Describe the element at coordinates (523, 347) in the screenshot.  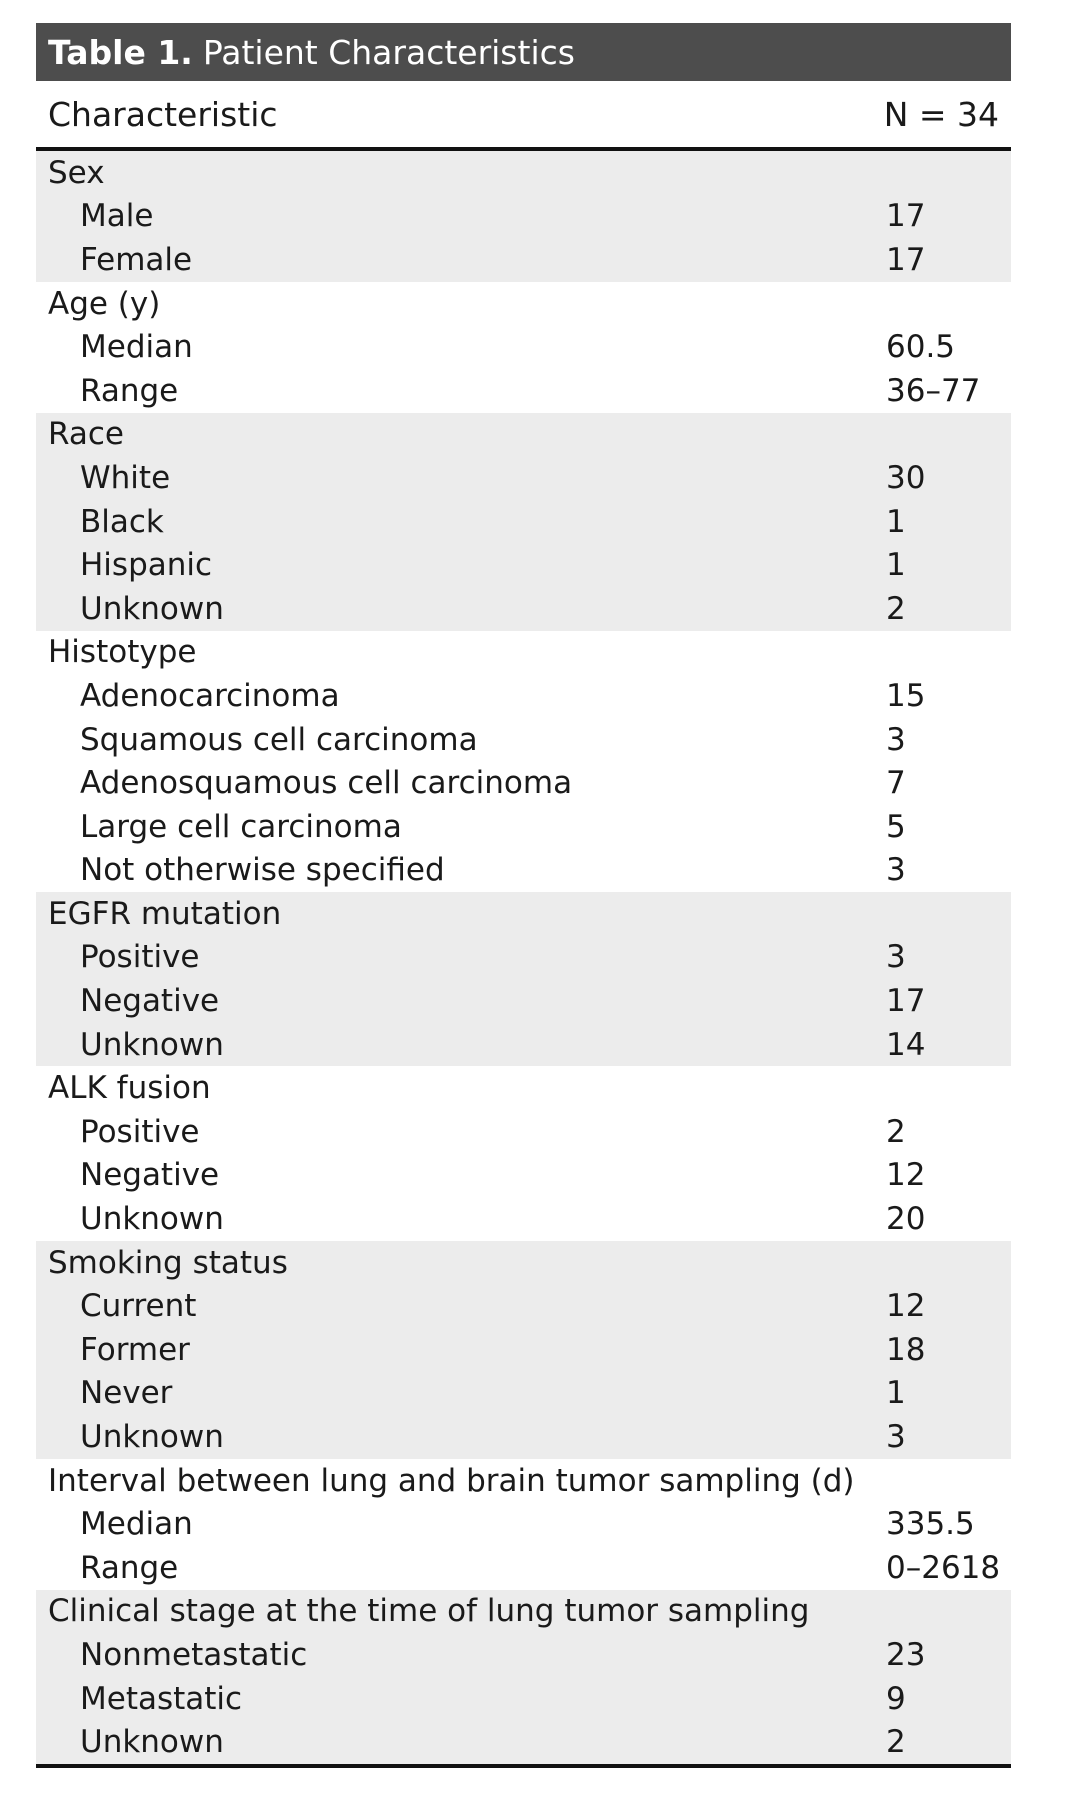
I see `table-row: Median 60.5` at that location.